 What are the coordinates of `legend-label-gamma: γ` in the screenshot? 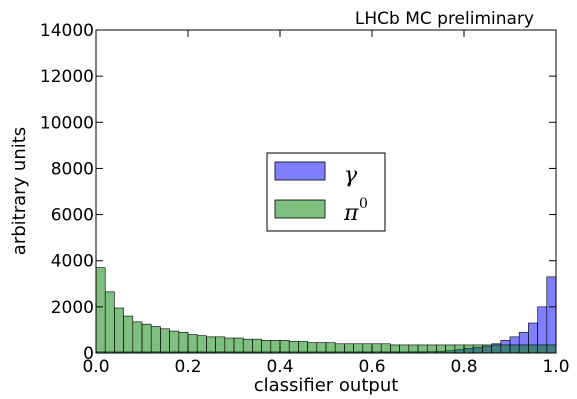 It's located at (351, 175).